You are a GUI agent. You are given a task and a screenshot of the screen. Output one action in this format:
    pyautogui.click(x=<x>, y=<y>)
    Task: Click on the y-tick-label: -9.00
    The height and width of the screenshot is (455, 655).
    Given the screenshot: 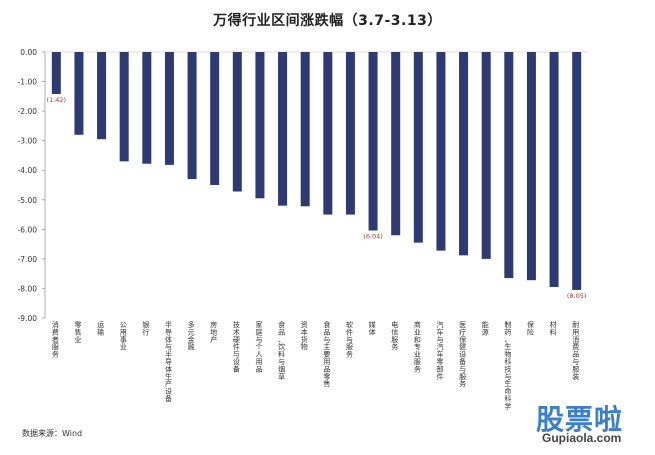 What is the action you would take?
    pyautogui.click(x=28, y=318)
    